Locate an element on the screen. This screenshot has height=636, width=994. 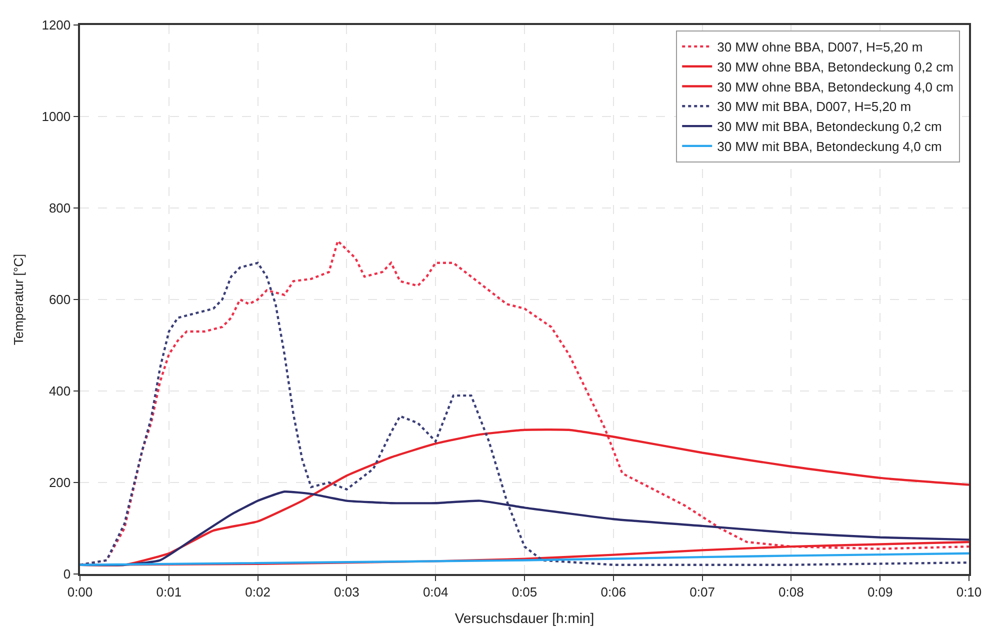
y-tick-label: 600 is located at coordinates (59, 300).